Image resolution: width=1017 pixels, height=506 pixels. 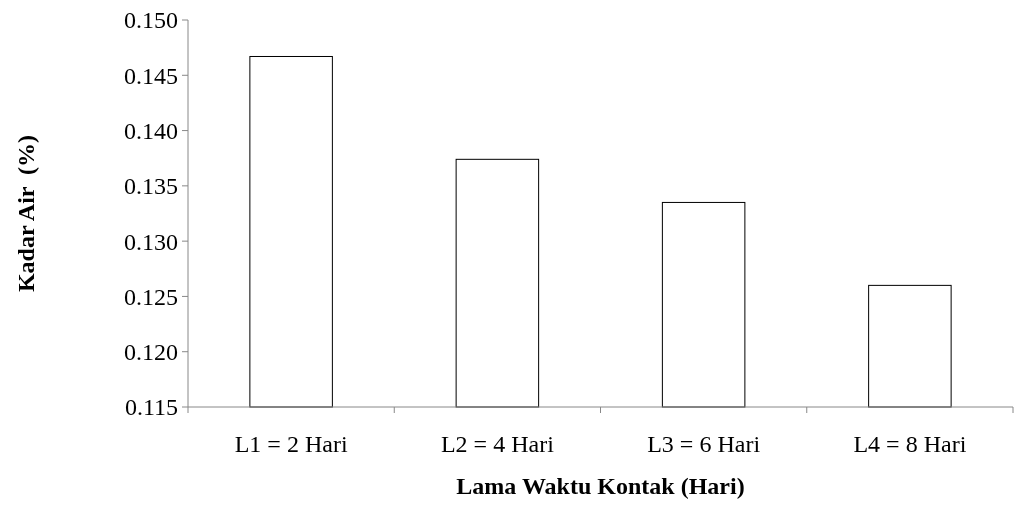 What do you see at coordinates (600, 486) in the screenshot?
I see `x-axis-title: Lama Waktu Kontak (Hari)` at bounding box center [600, 486].